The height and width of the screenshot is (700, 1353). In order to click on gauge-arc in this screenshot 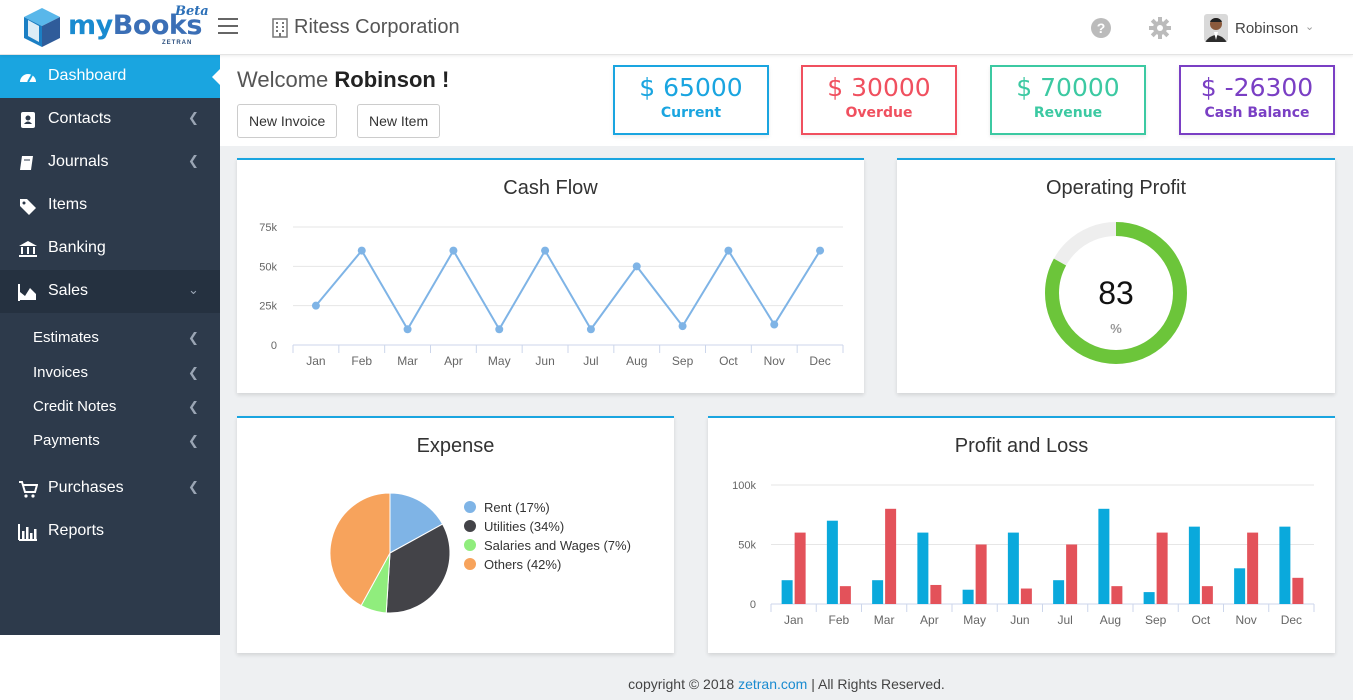, I will do `click(1116, 293)`.